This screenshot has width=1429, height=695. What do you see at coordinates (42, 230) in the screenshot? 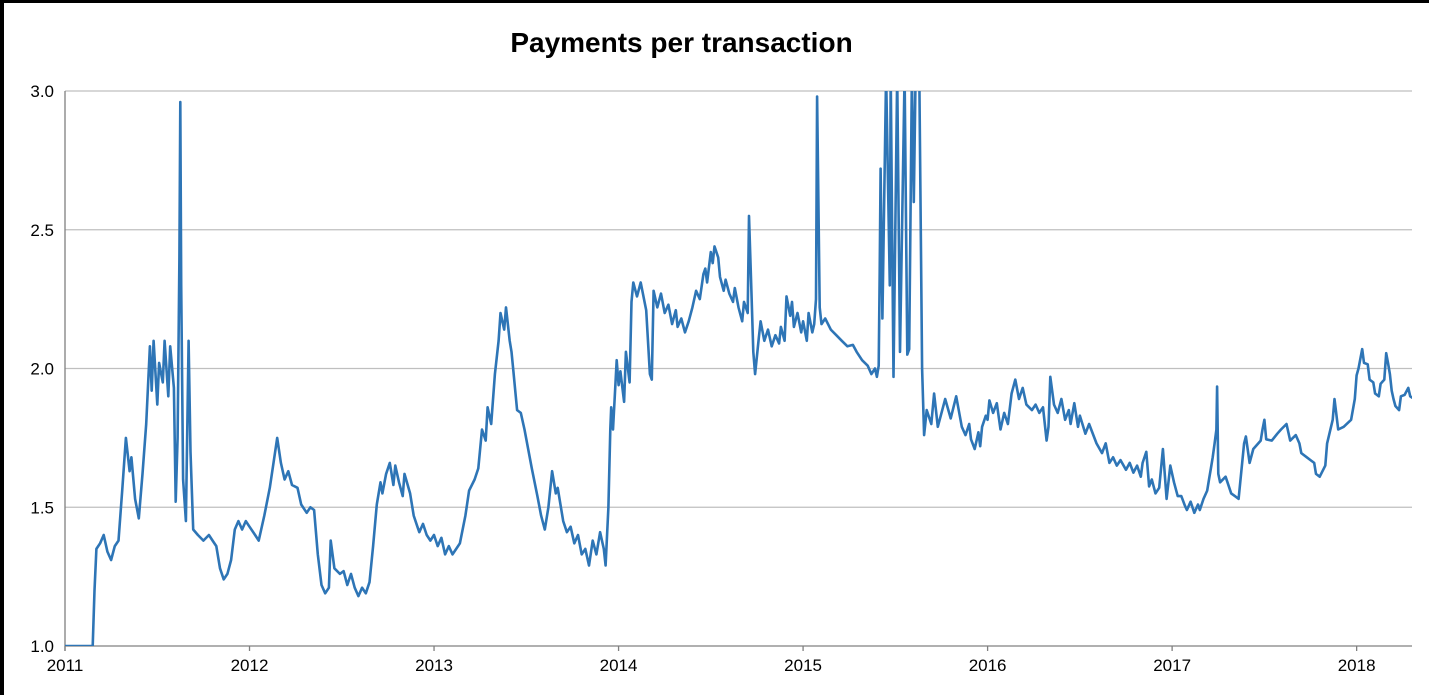
I see `y-axis-tick-label: 2.5` at bounding box center [42, 230].